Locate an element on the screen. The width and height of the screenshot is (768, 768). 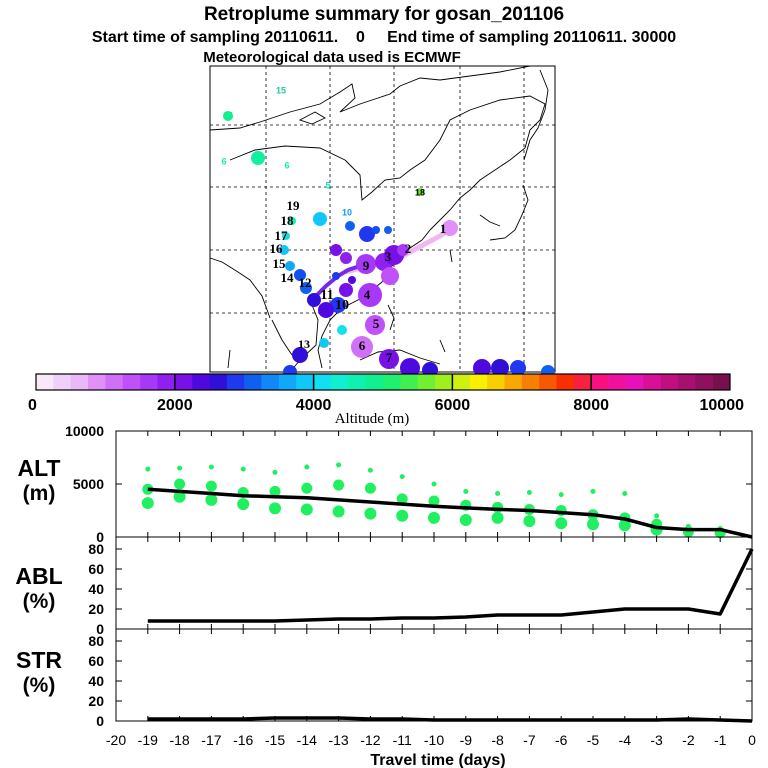
colorbar-tick-label: 8000 is located at coordinates (591, 405).